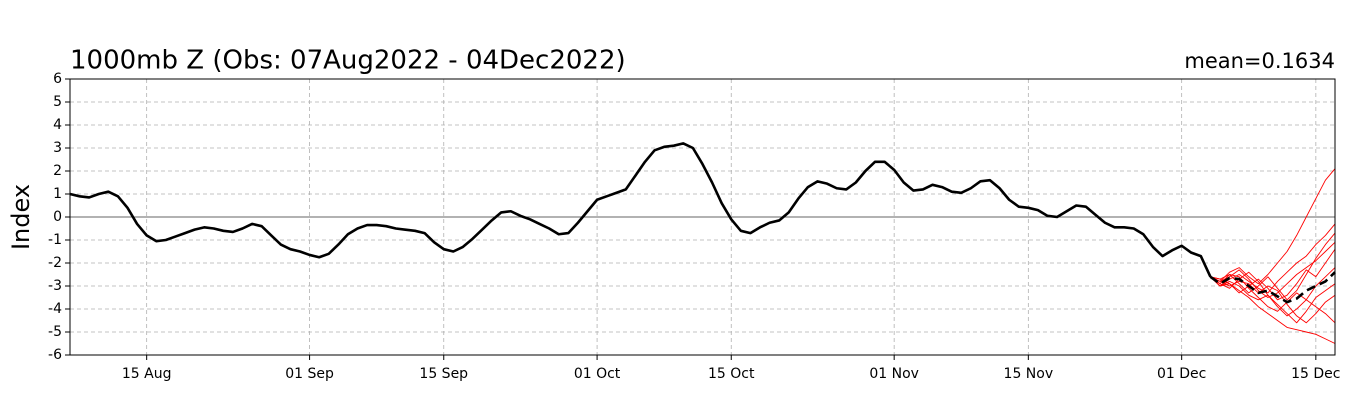 This screenshot has height=403, width=1350. What do you see at coordinates (55, 263) in the screenshot?
I see `y-tick-label: -2` at bounding box center [55, 263].